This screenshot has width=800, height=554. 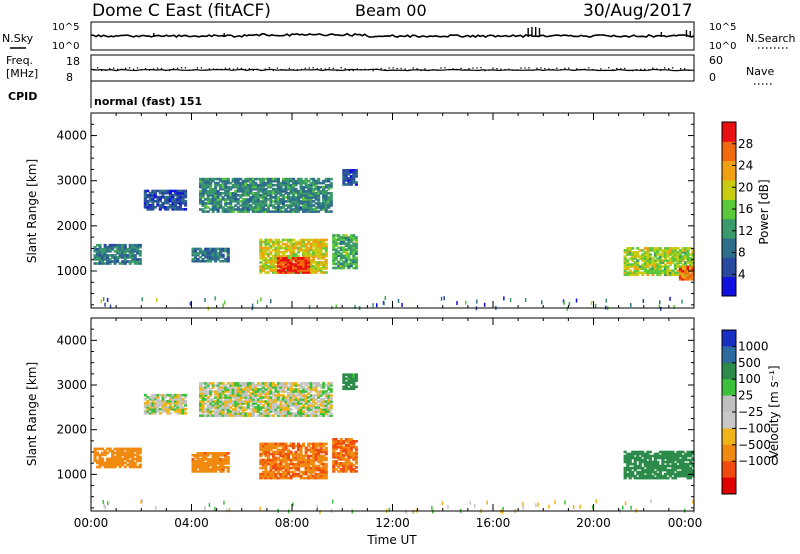 What do you see at coordinates (105, 94) in the screenshot?
I see `cpid-row: CPID normal (fast) 151` at bounding box center [105, 94].